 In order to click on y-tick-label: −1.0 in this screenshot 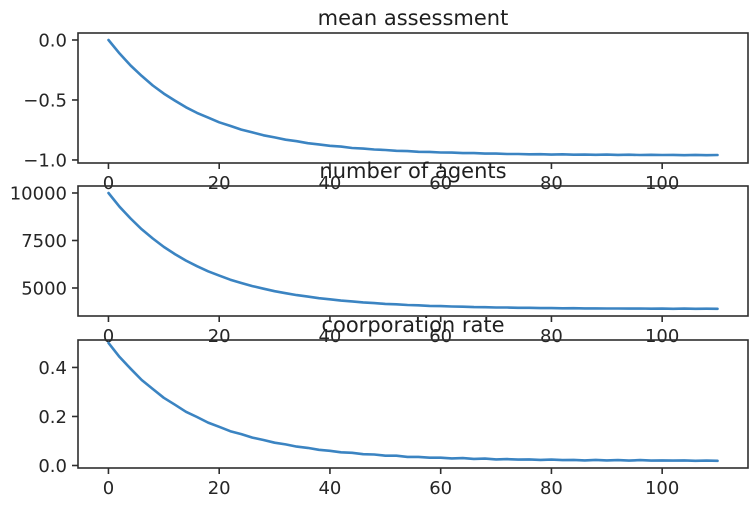, I will do `click(45, 160)`.